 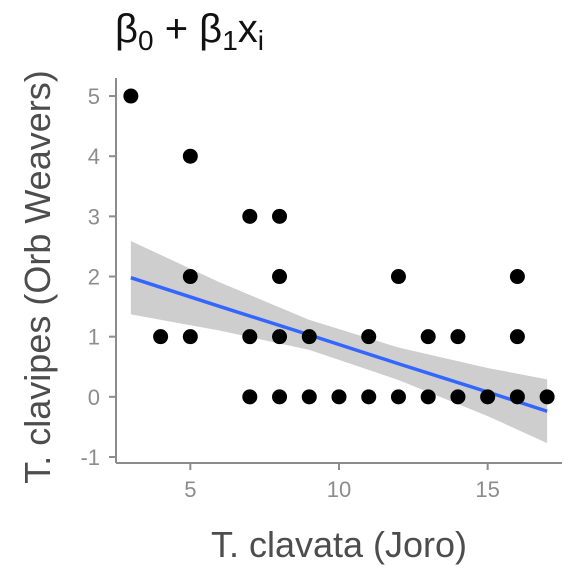 What do you see at coordinates (94, 277) in the screenshot?
I see `y-tick-label: 2` at bounding box center [94, 277].